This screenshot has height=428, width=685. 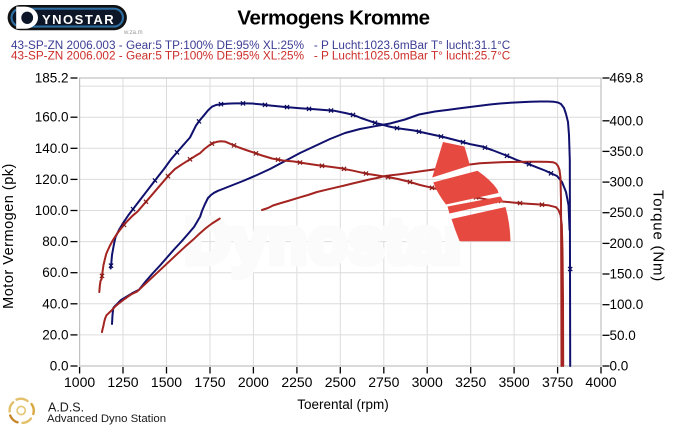 I want to click on svg-text: 40.0, so click(x=55, y=303).